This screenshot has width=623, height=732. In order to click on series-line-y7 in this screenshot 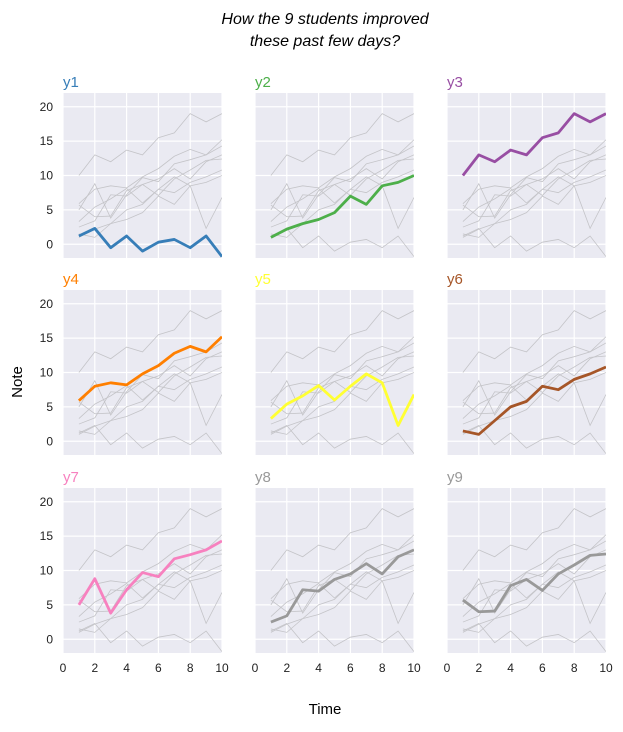, I will do `click(149, 577)`.